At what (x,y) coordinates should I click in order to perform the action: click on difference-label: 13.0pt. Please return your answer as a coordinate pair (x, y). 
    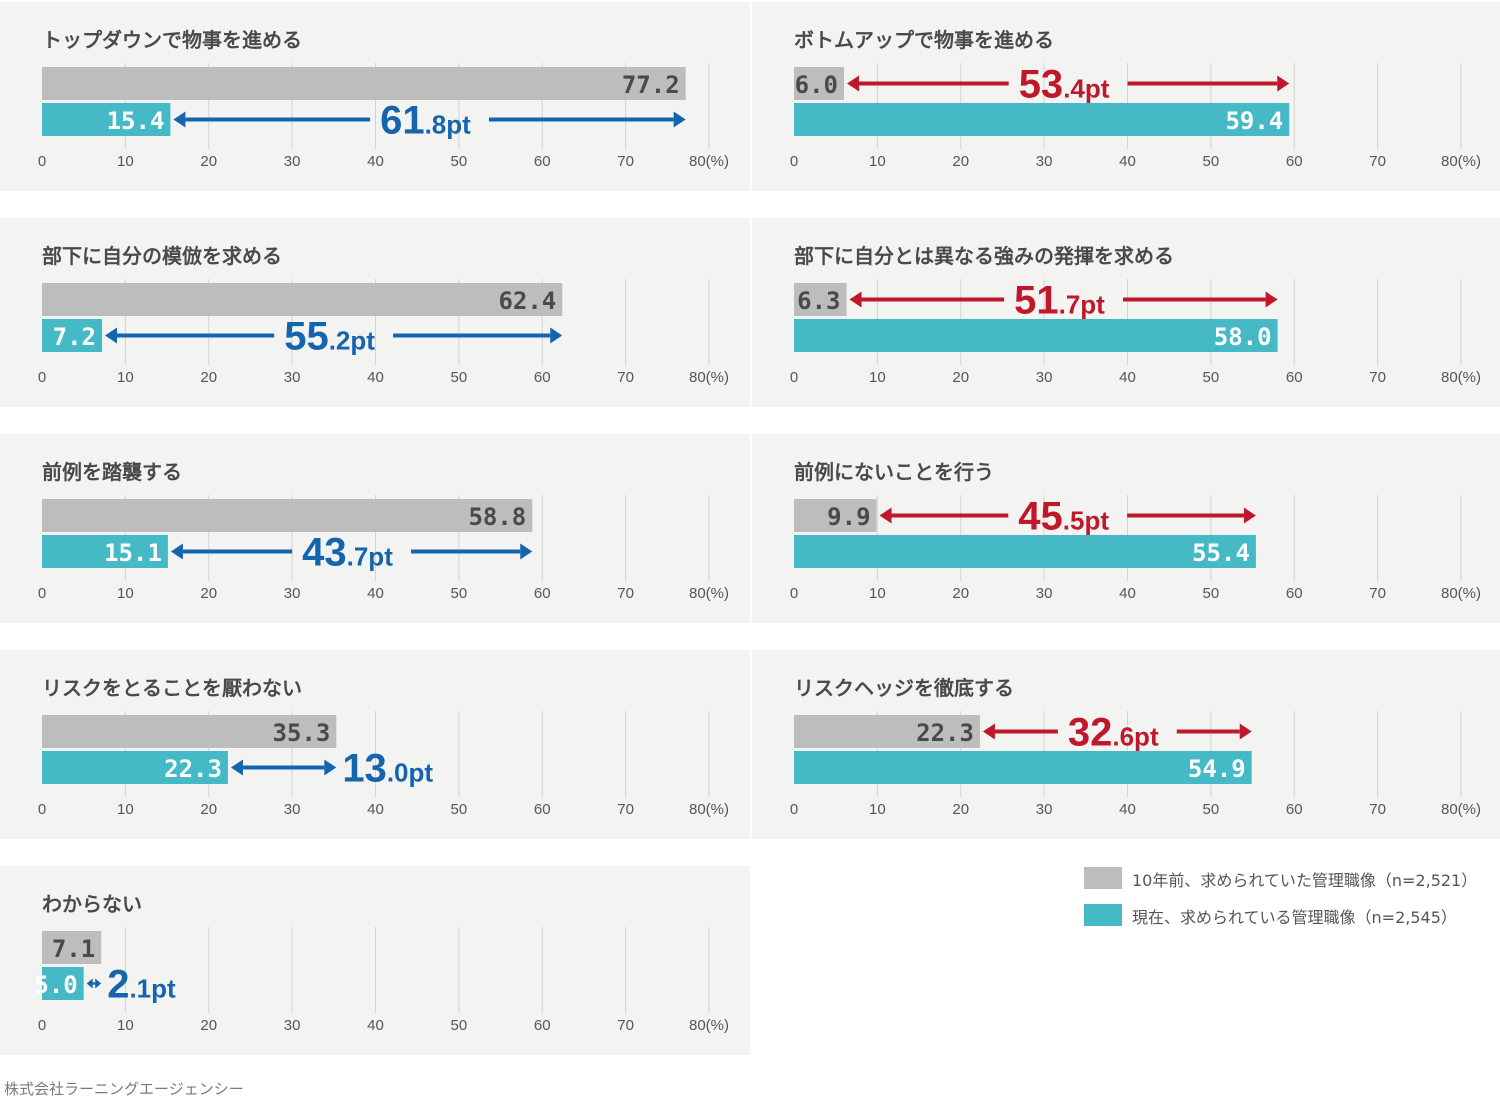
    Looking at the image, I should click on (387, 769).